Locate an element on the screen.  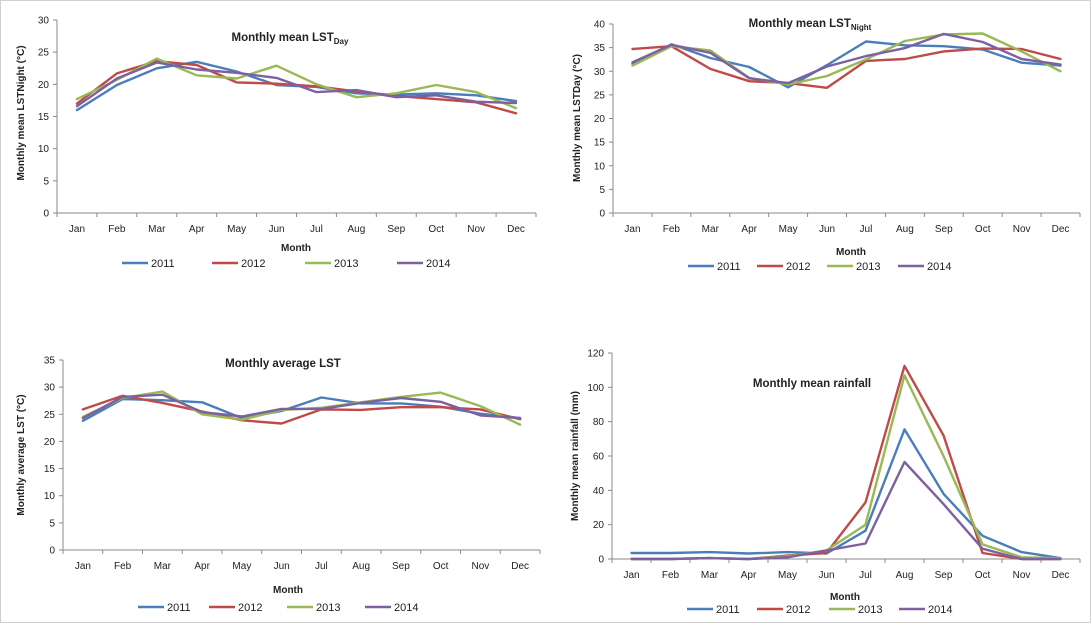
chart-title: Monthly mean LSTDay is located at coordinates (290, 39).